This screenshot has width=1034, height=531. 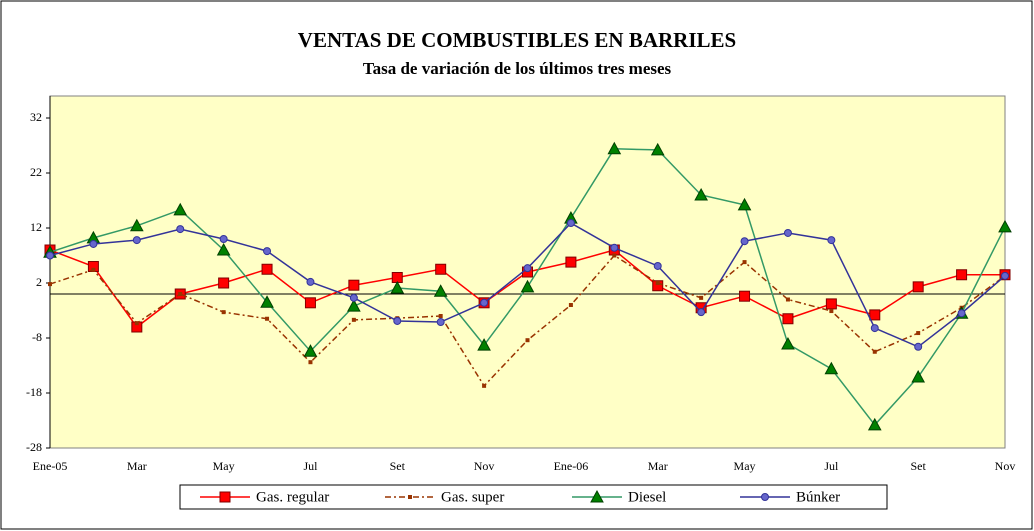 What do you see at coordinates (34, 392) in the screenshot?
I see `y-tick-label: -18` at bounding box center [34, 392].